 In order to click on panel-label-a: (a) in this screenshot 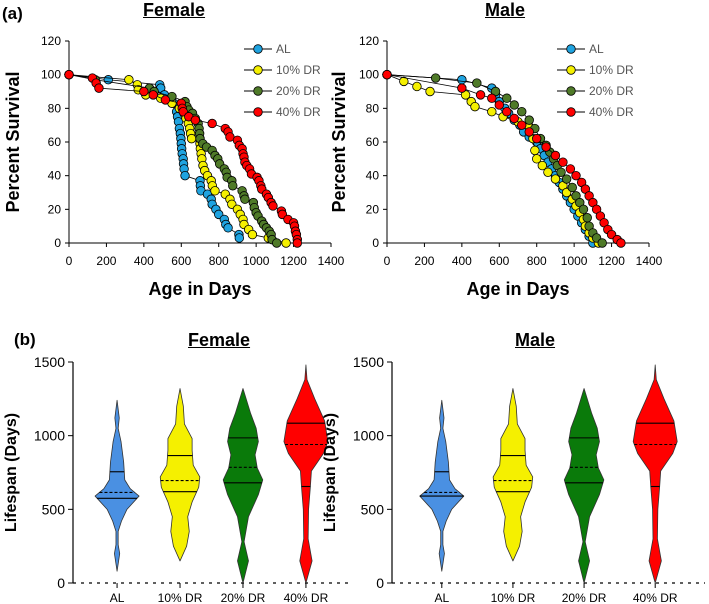, I will do `click(12, 13)`.